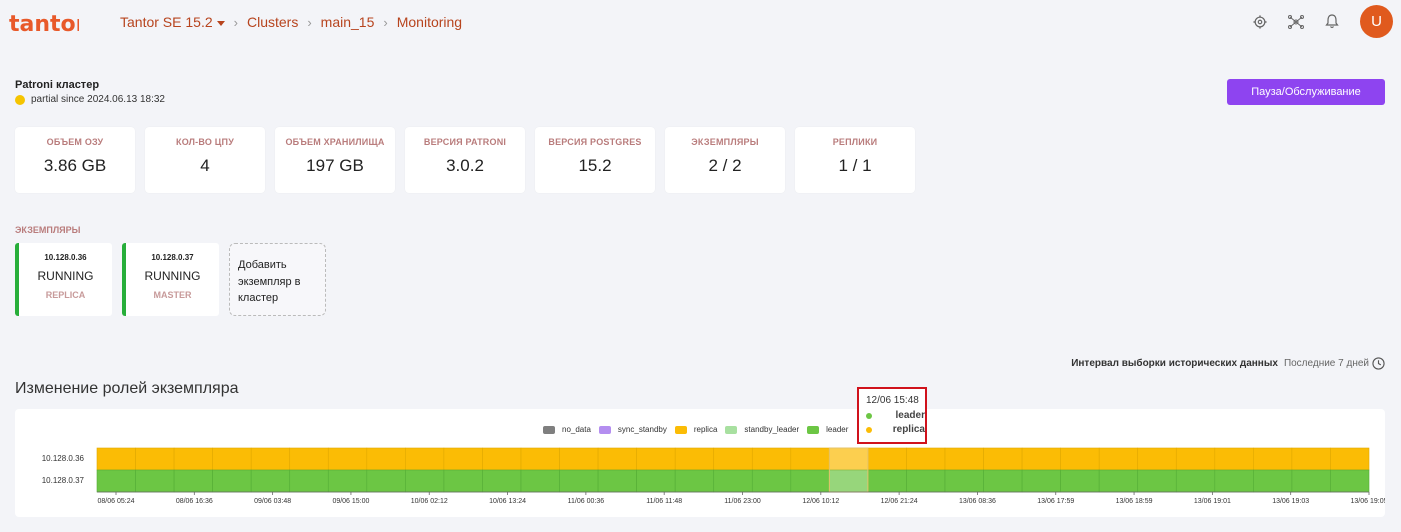  Describe the element at coordinates (75, 160) in the screenshot. I see `stat-ram: ОБЪЕМ ОЗУ 3.86 GB` at that location.